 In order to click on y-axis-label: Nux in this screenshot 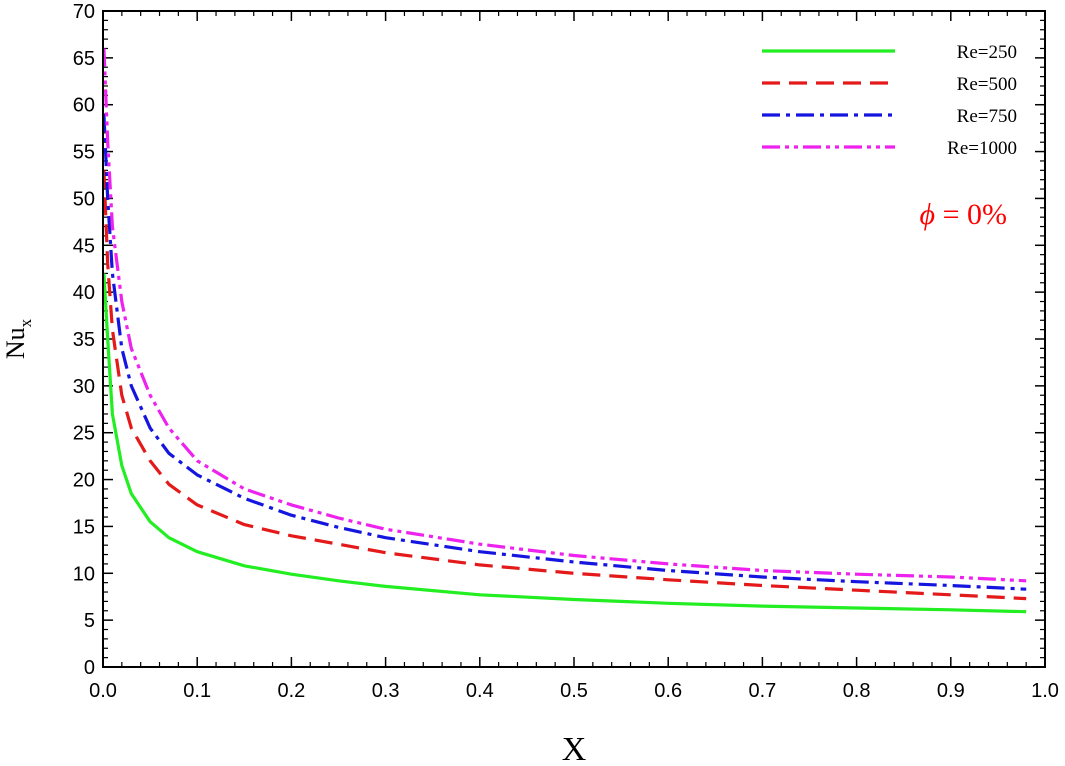, I will do `click(18, 338)`.